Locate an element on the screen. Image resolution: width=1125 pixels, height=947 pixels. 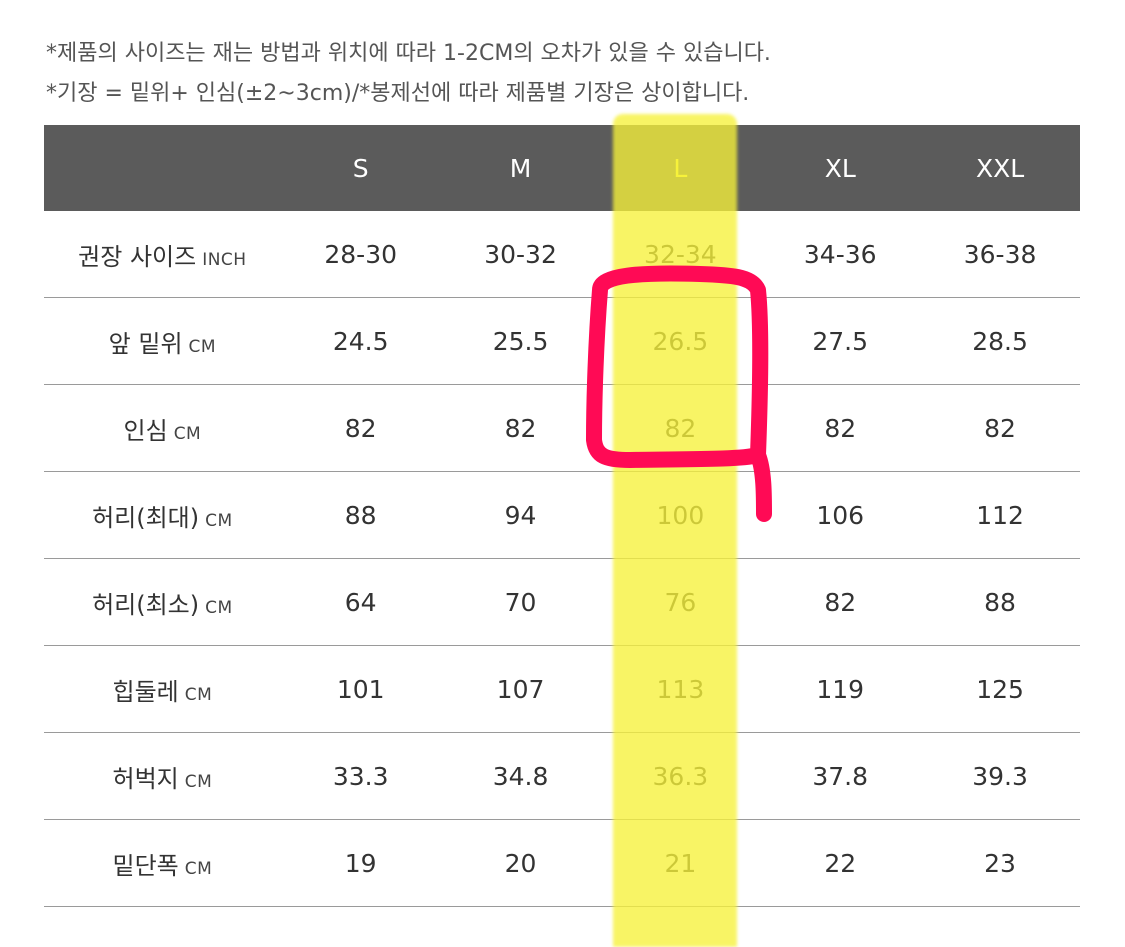
header-size-s: S is located at coordinates (360, 168).